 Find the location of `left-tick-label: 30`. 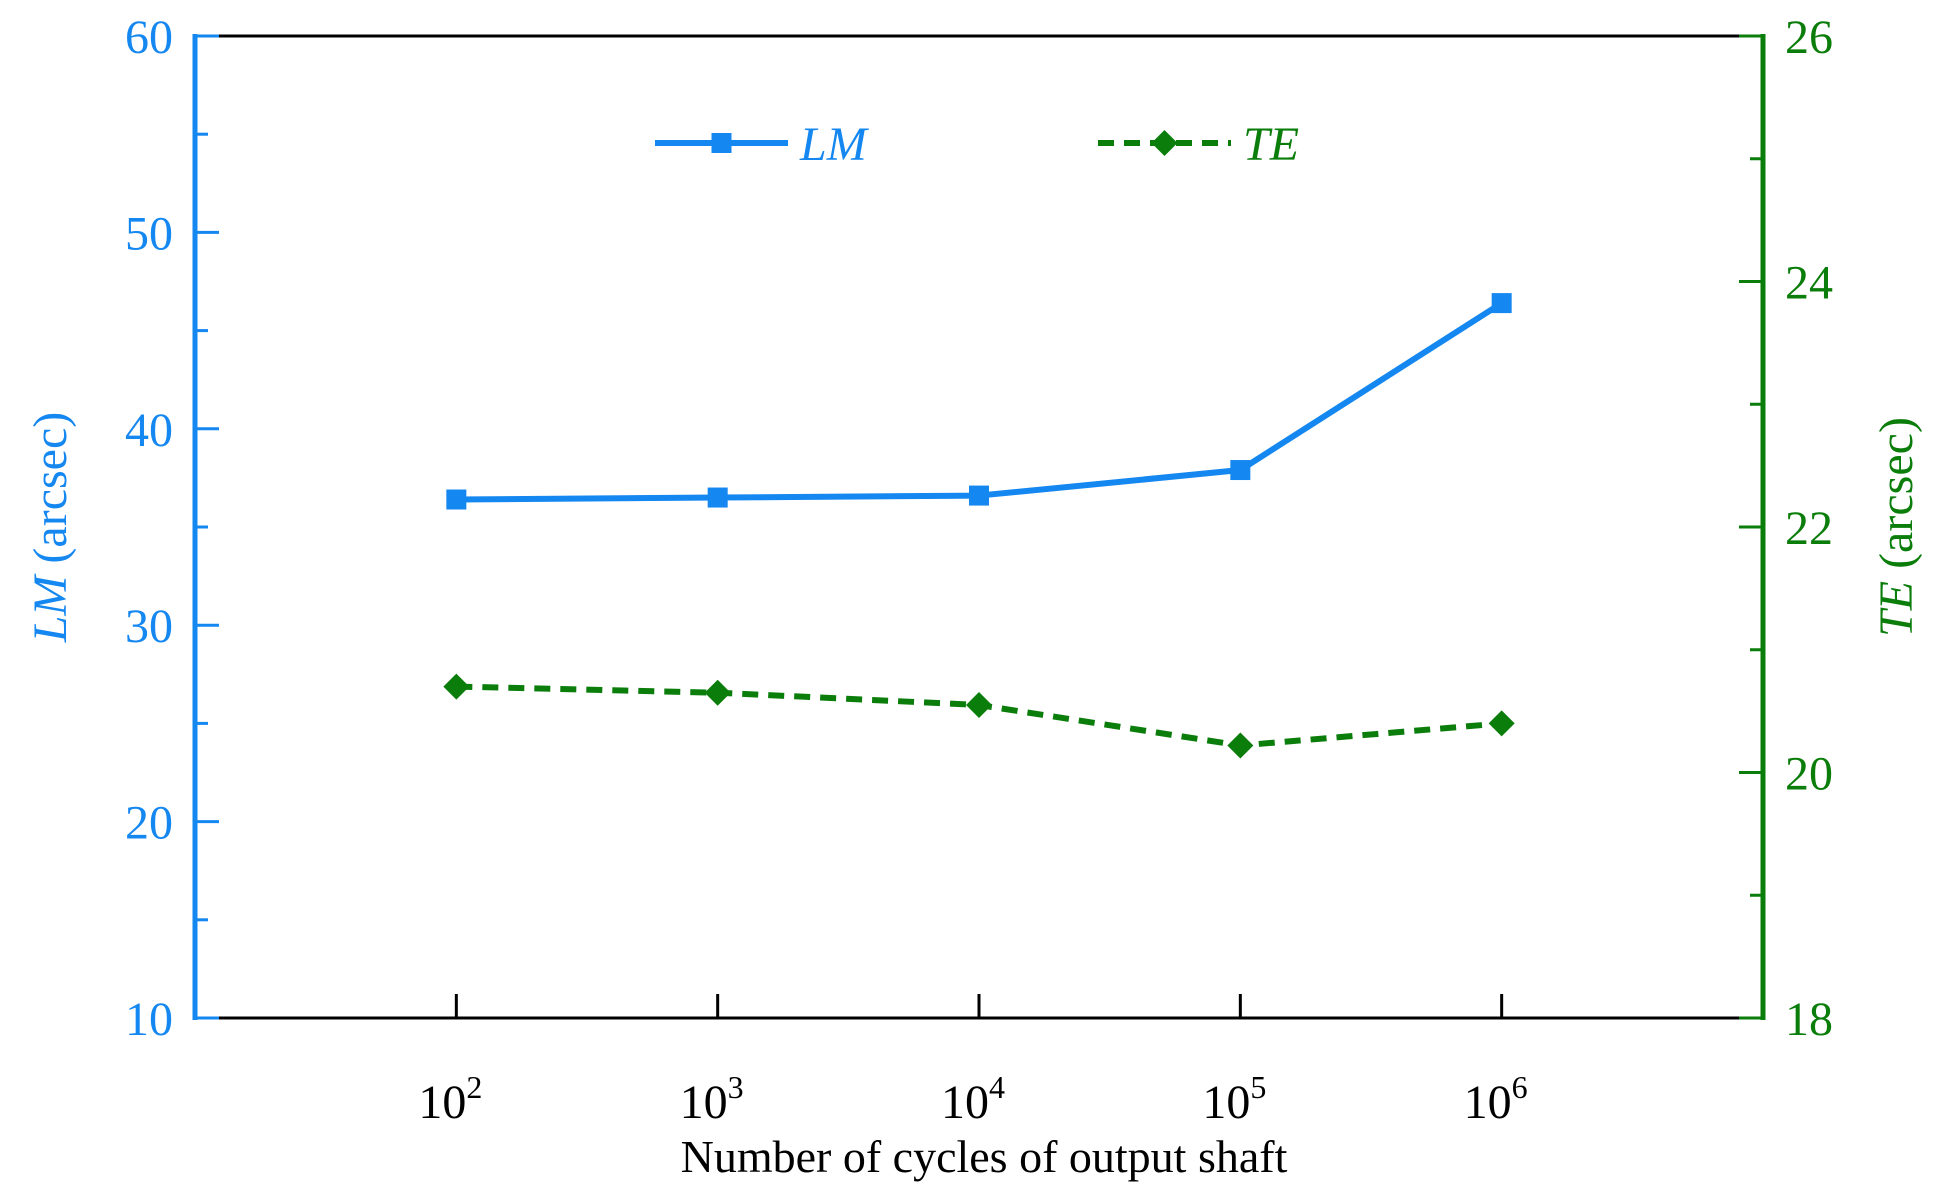

left-tick-label: 30 is located at coordinates (149, 626).